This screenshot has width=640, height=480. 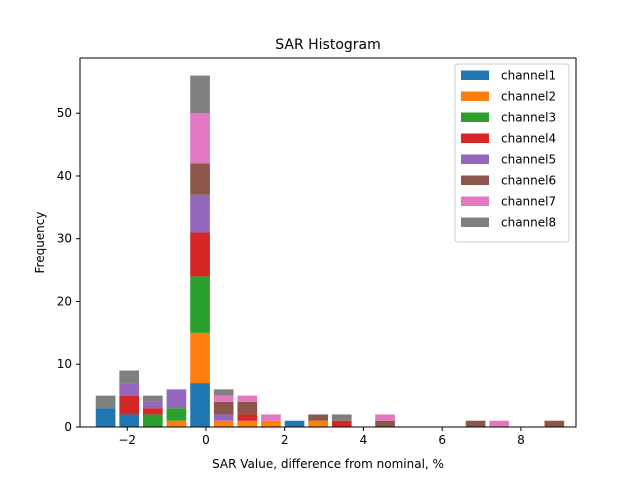 I want to click on legend-swatch-channel4, so click(x=475, y=138).